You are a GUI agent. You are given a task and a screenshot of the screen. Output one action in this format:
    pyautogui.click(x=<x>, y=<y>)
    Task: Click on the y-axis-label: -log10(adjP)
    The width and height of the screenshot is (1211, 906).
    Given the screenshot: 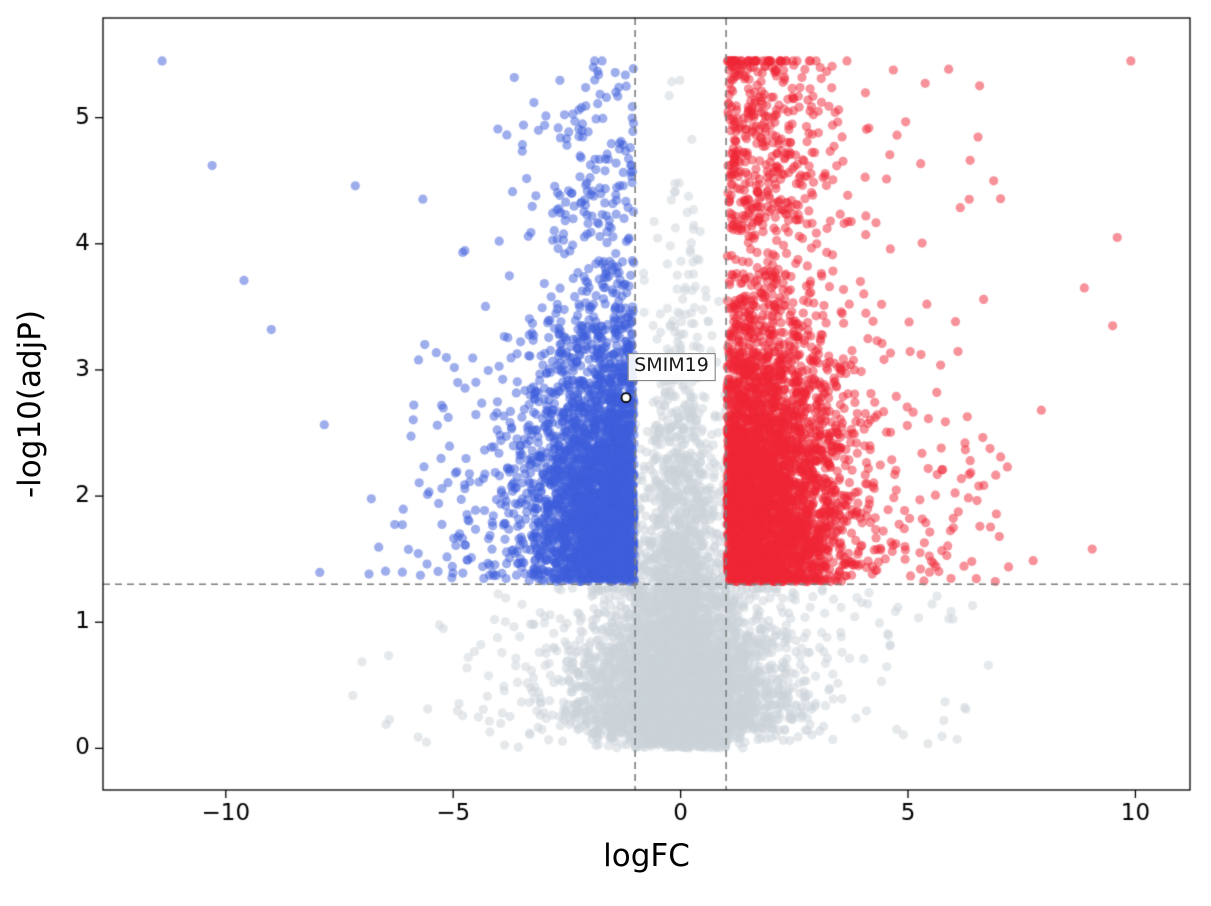 What is the action you would take?
    pyautogui.click(x=30, y=404)
    